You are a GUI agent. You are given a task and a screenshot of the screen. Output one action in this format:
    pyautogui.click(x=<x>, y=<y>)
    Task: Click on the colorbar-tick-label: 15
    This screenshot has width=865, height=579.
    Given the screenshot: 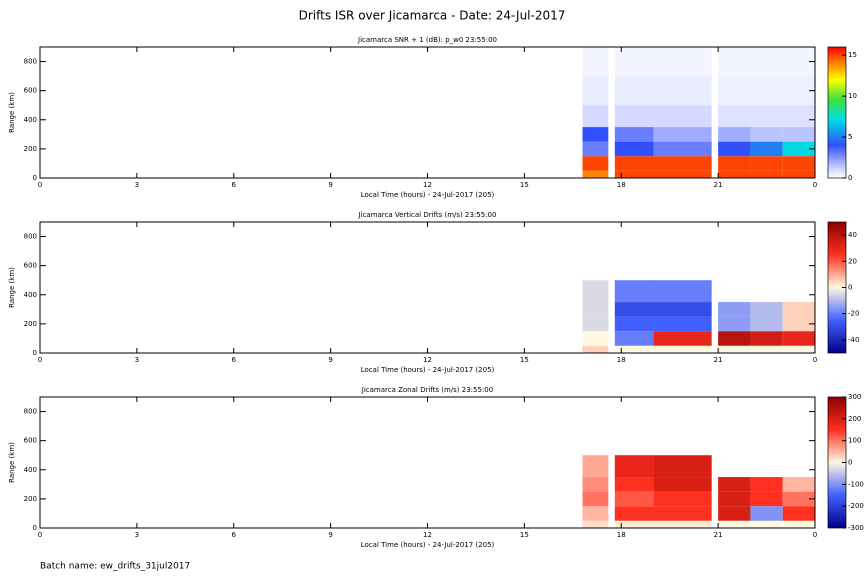 What is the action you would take?
    pyautogui.click(x=852, y=55)
    